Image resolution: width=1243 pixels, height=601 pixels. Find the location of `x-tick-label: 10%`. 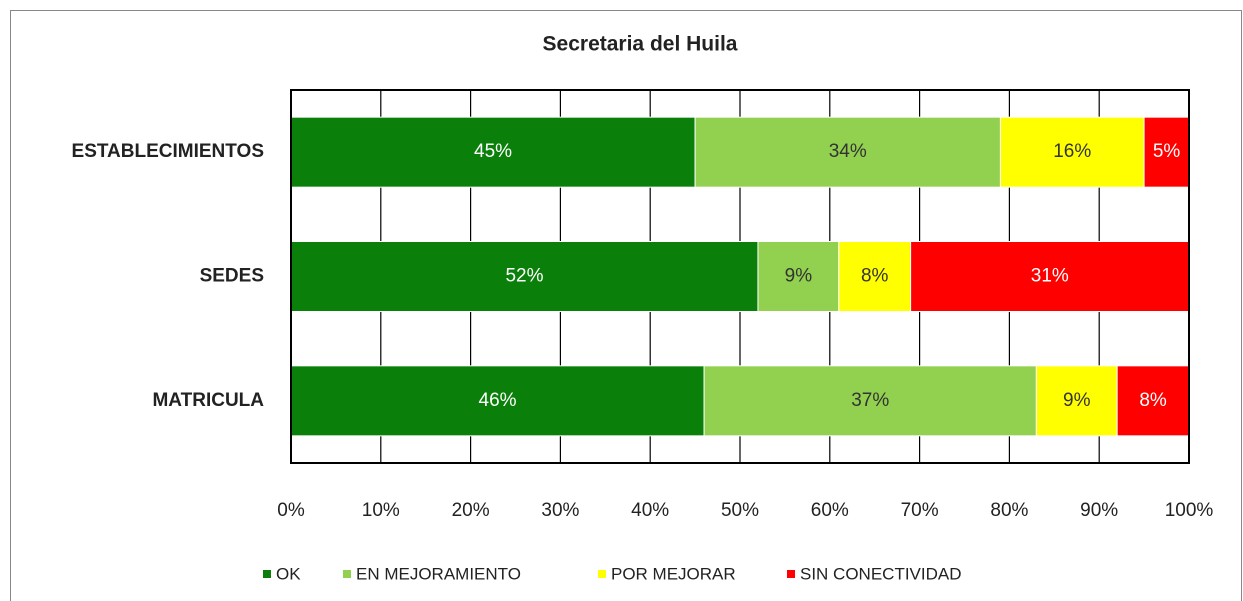

x-tick-label: 10% is located at coordinates (381, 510).